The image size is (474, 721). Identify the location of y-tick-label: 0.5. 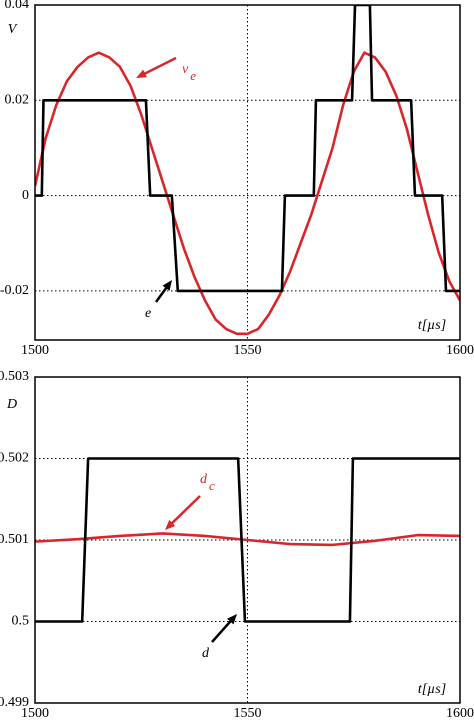
(21, 621).